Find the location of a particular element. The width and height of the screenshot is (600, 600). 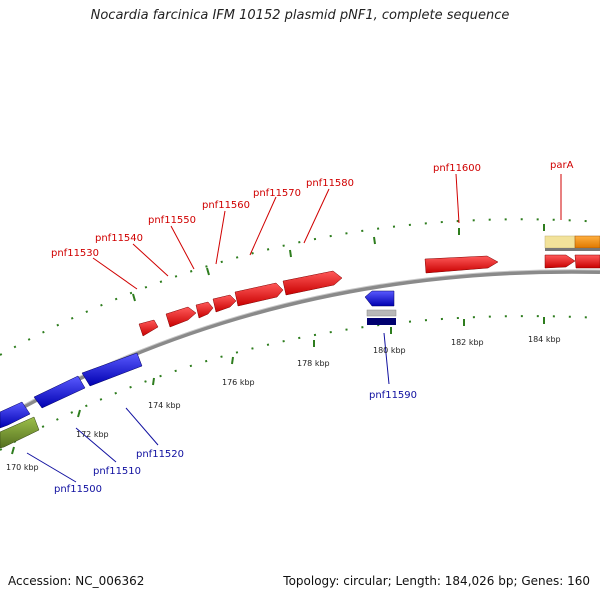

gene-pnf11540 is located at coordinates (181, 317).